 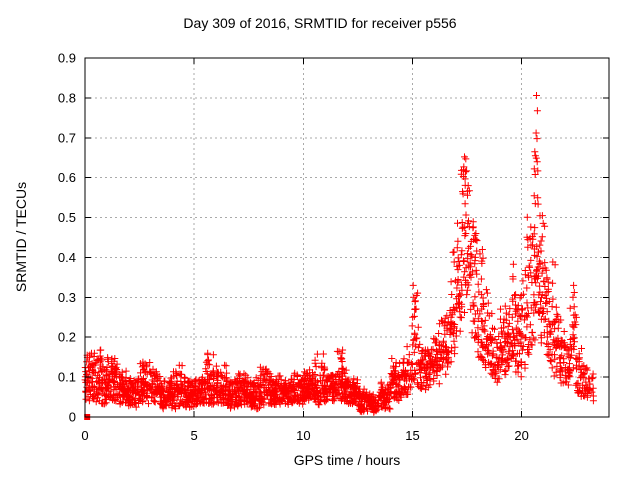 What do you see at coordinates (521, 435) in the screenshot?
I see `x-tick-label: 20` at bounding box center [521, 435].